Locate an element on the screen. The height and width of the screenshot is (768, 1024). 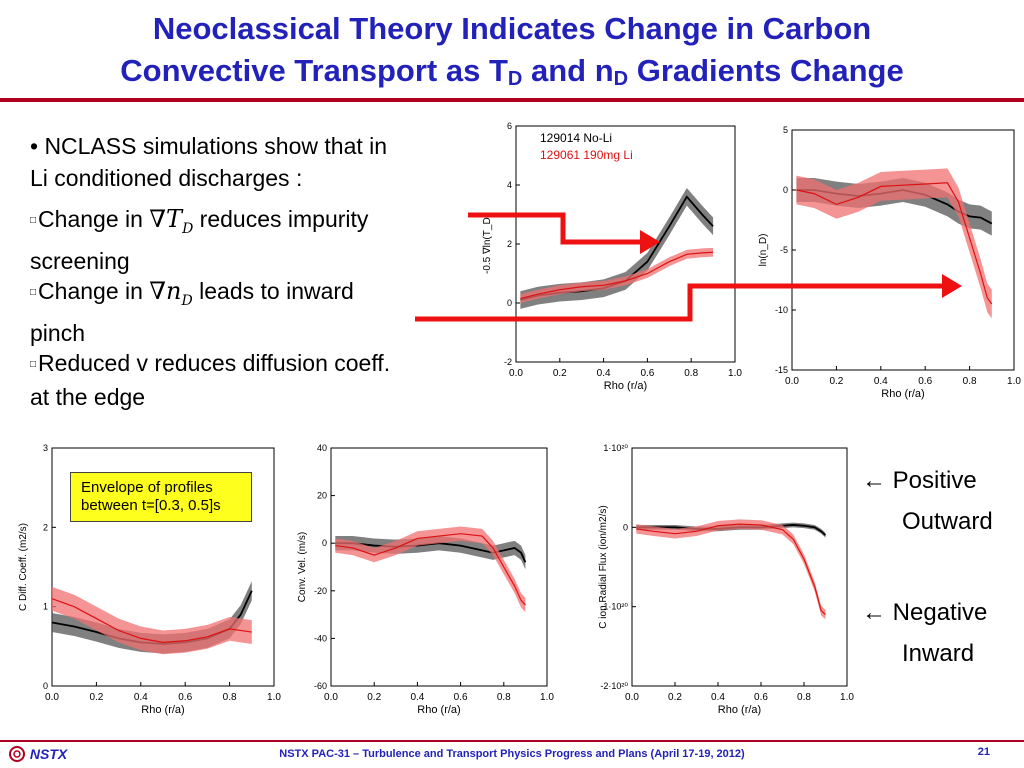
positive-text: Positive is located at coordinates (934, 480).